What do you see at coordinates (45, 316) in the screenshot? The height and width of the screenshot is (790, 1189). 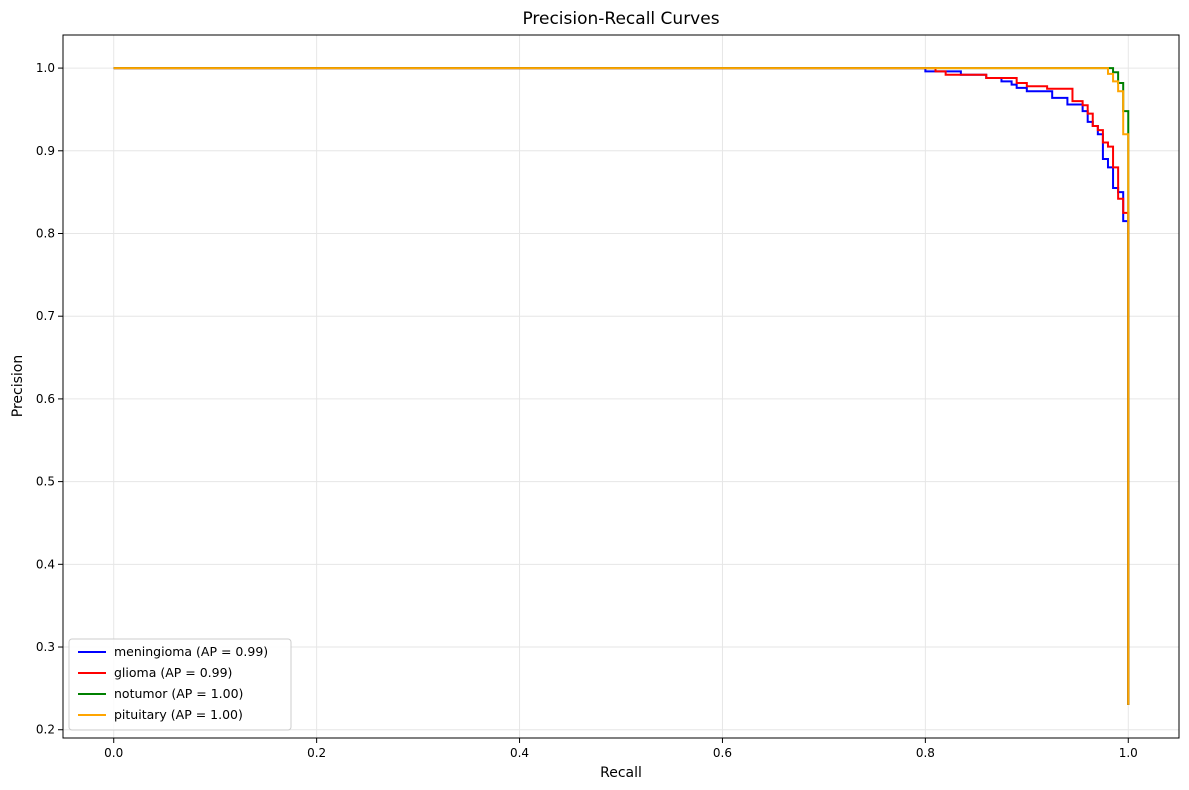 I see `y-tick-label: 0.7` at bounding box center [45, 316].